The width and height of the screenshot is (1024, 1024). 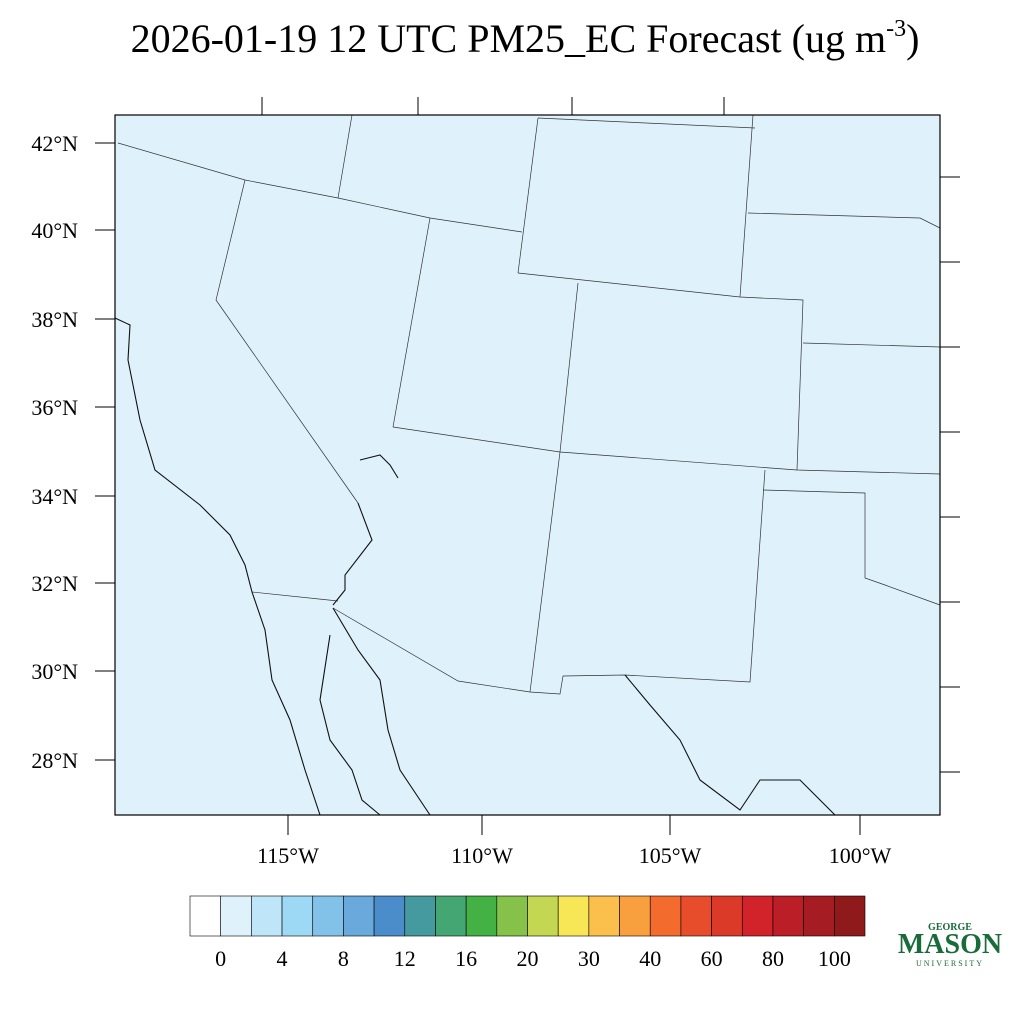 What do you see at coordinates (670, 855) in the screenshot?
I see `longitude-label: 105°W` at bounding box center [670, 855].